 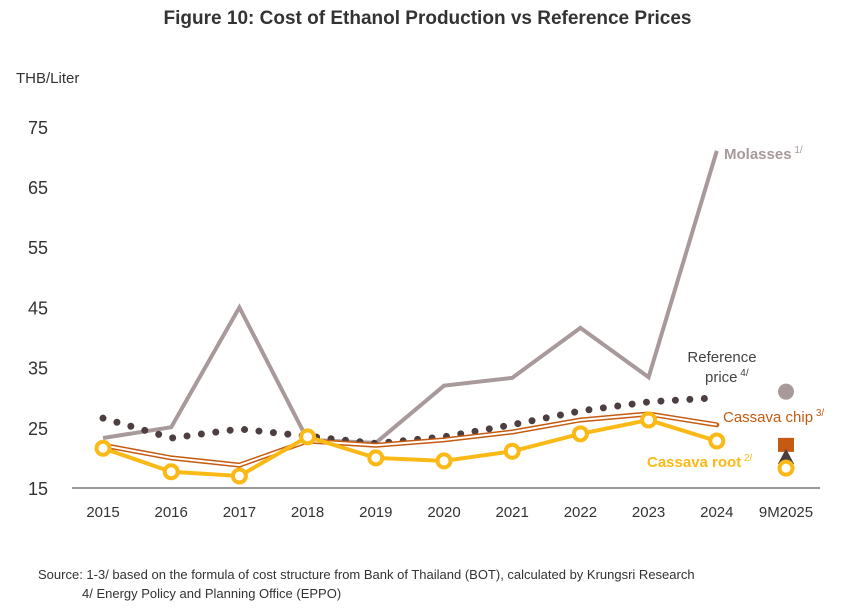 I want to click on legend-label-molasses: Molasses 1/, so click(x=763, y=154).